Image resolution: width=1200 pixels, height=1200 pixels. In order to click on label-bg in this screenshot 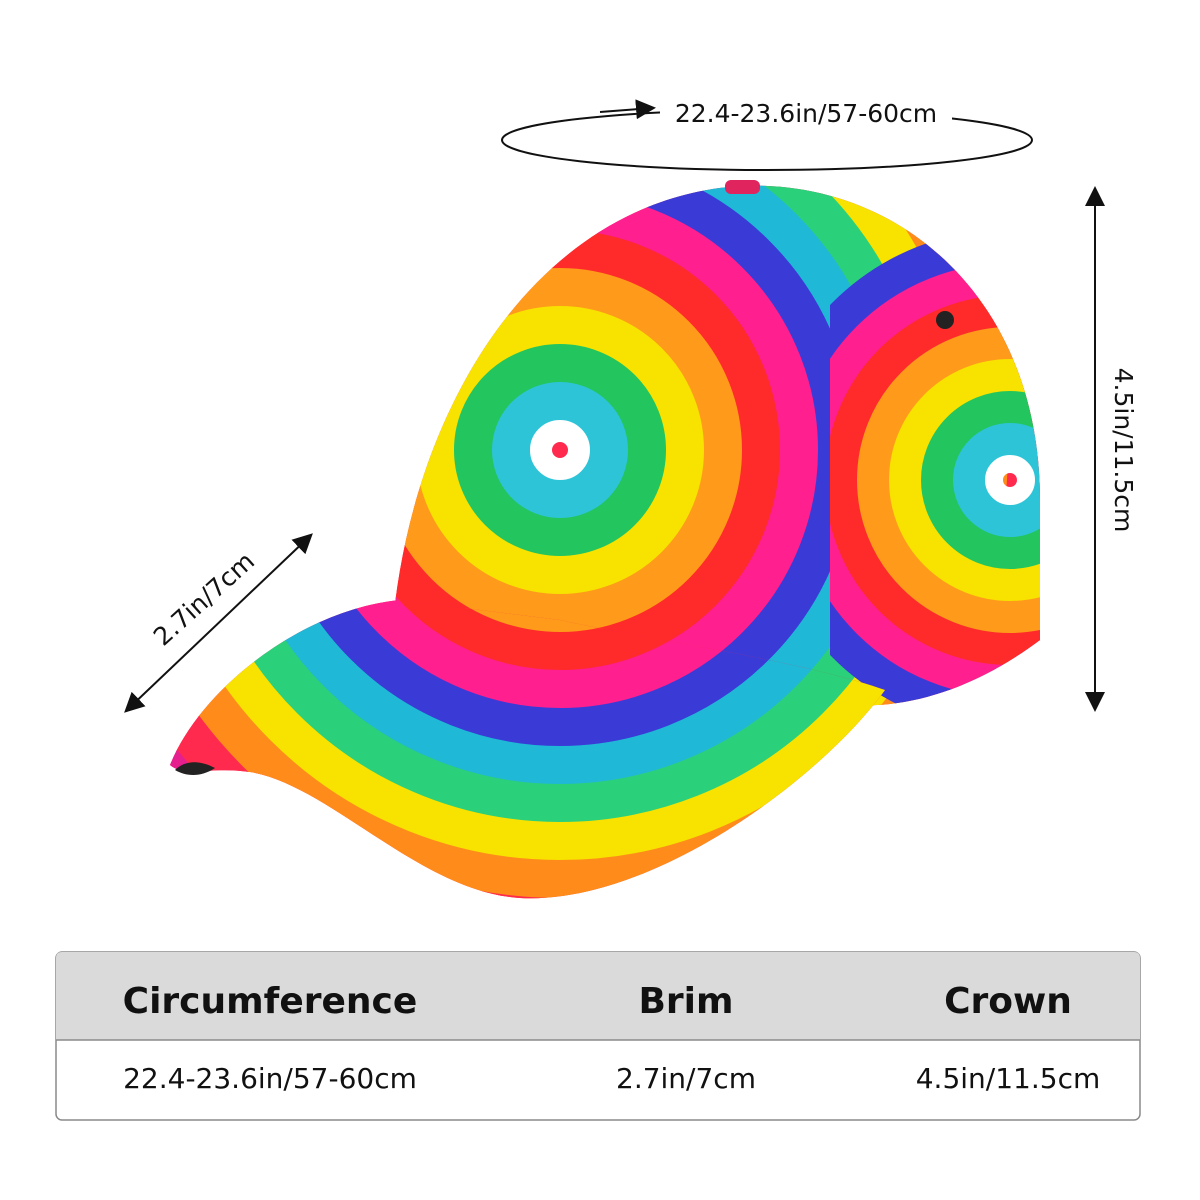, I will do `click(806, 114)`.